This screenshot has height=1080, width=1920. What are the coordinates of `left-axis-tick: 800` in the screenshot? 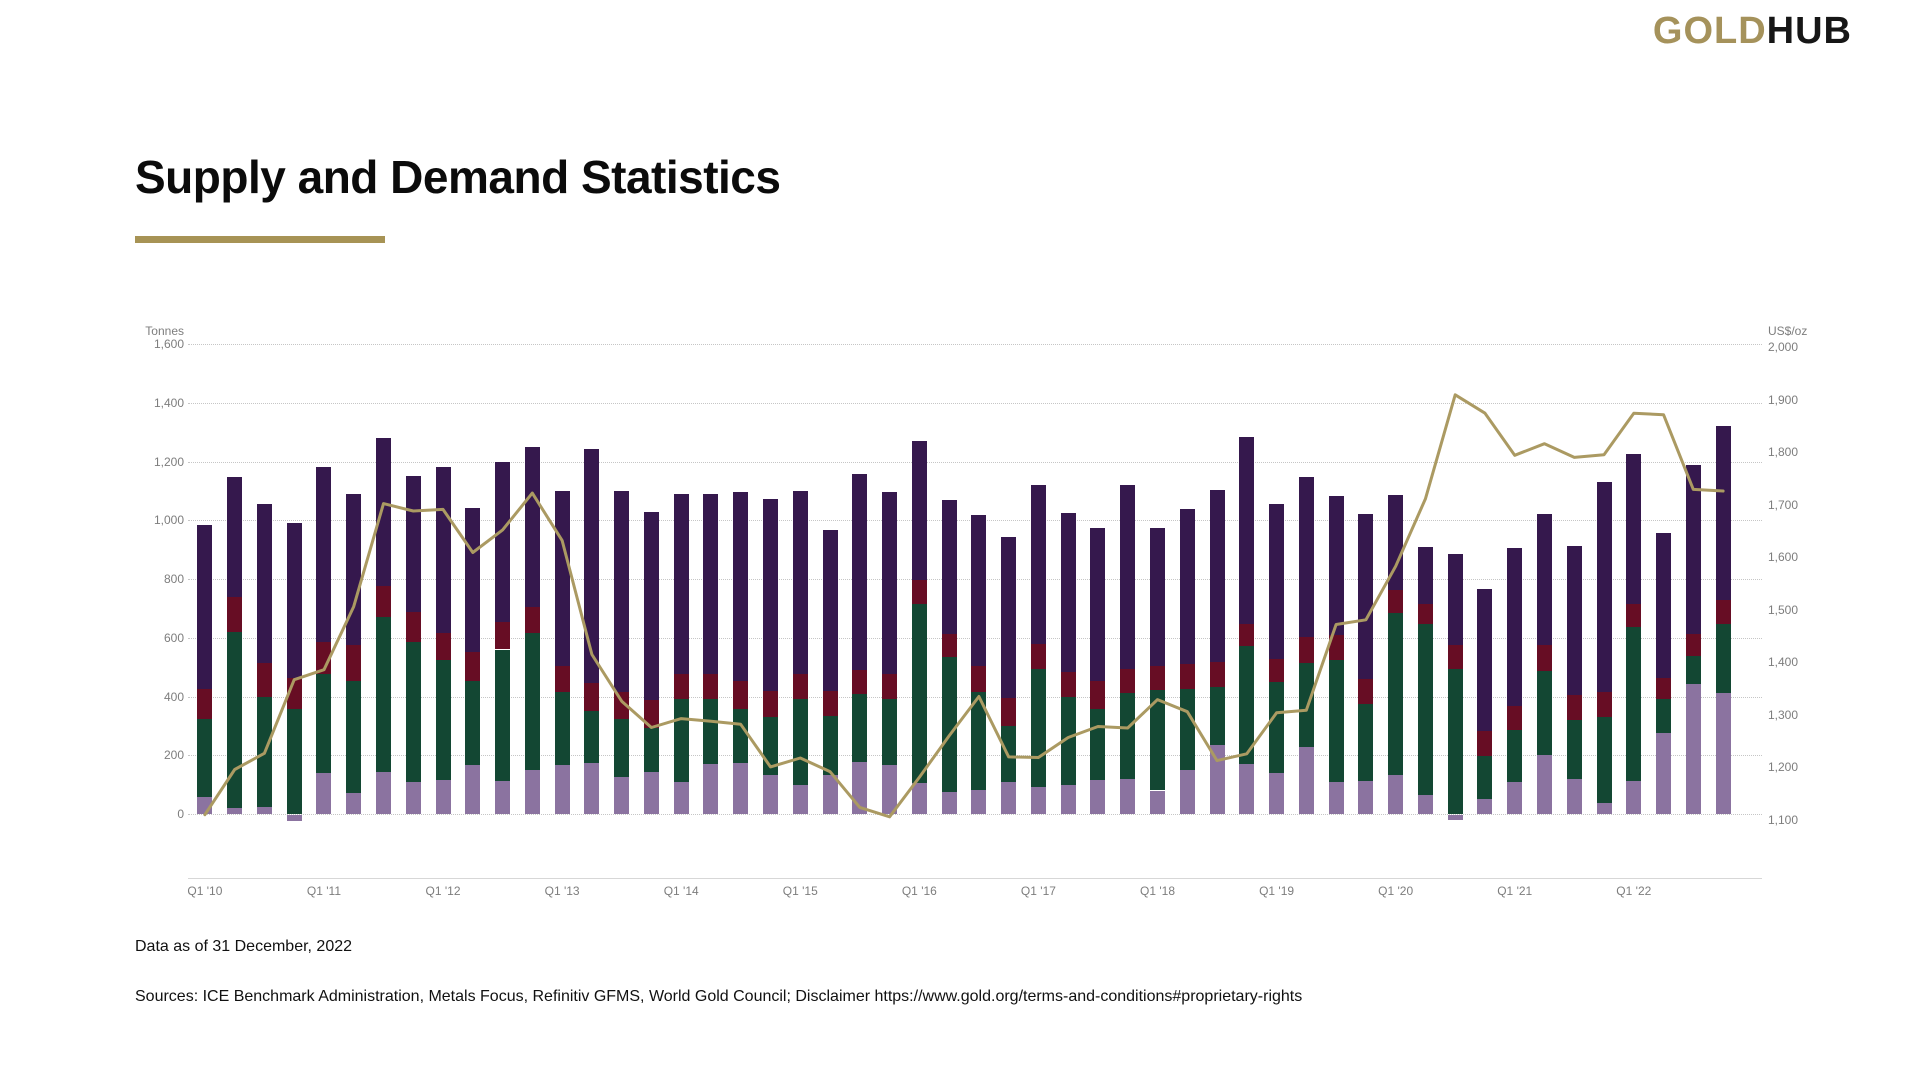 It's located at (173, 579).